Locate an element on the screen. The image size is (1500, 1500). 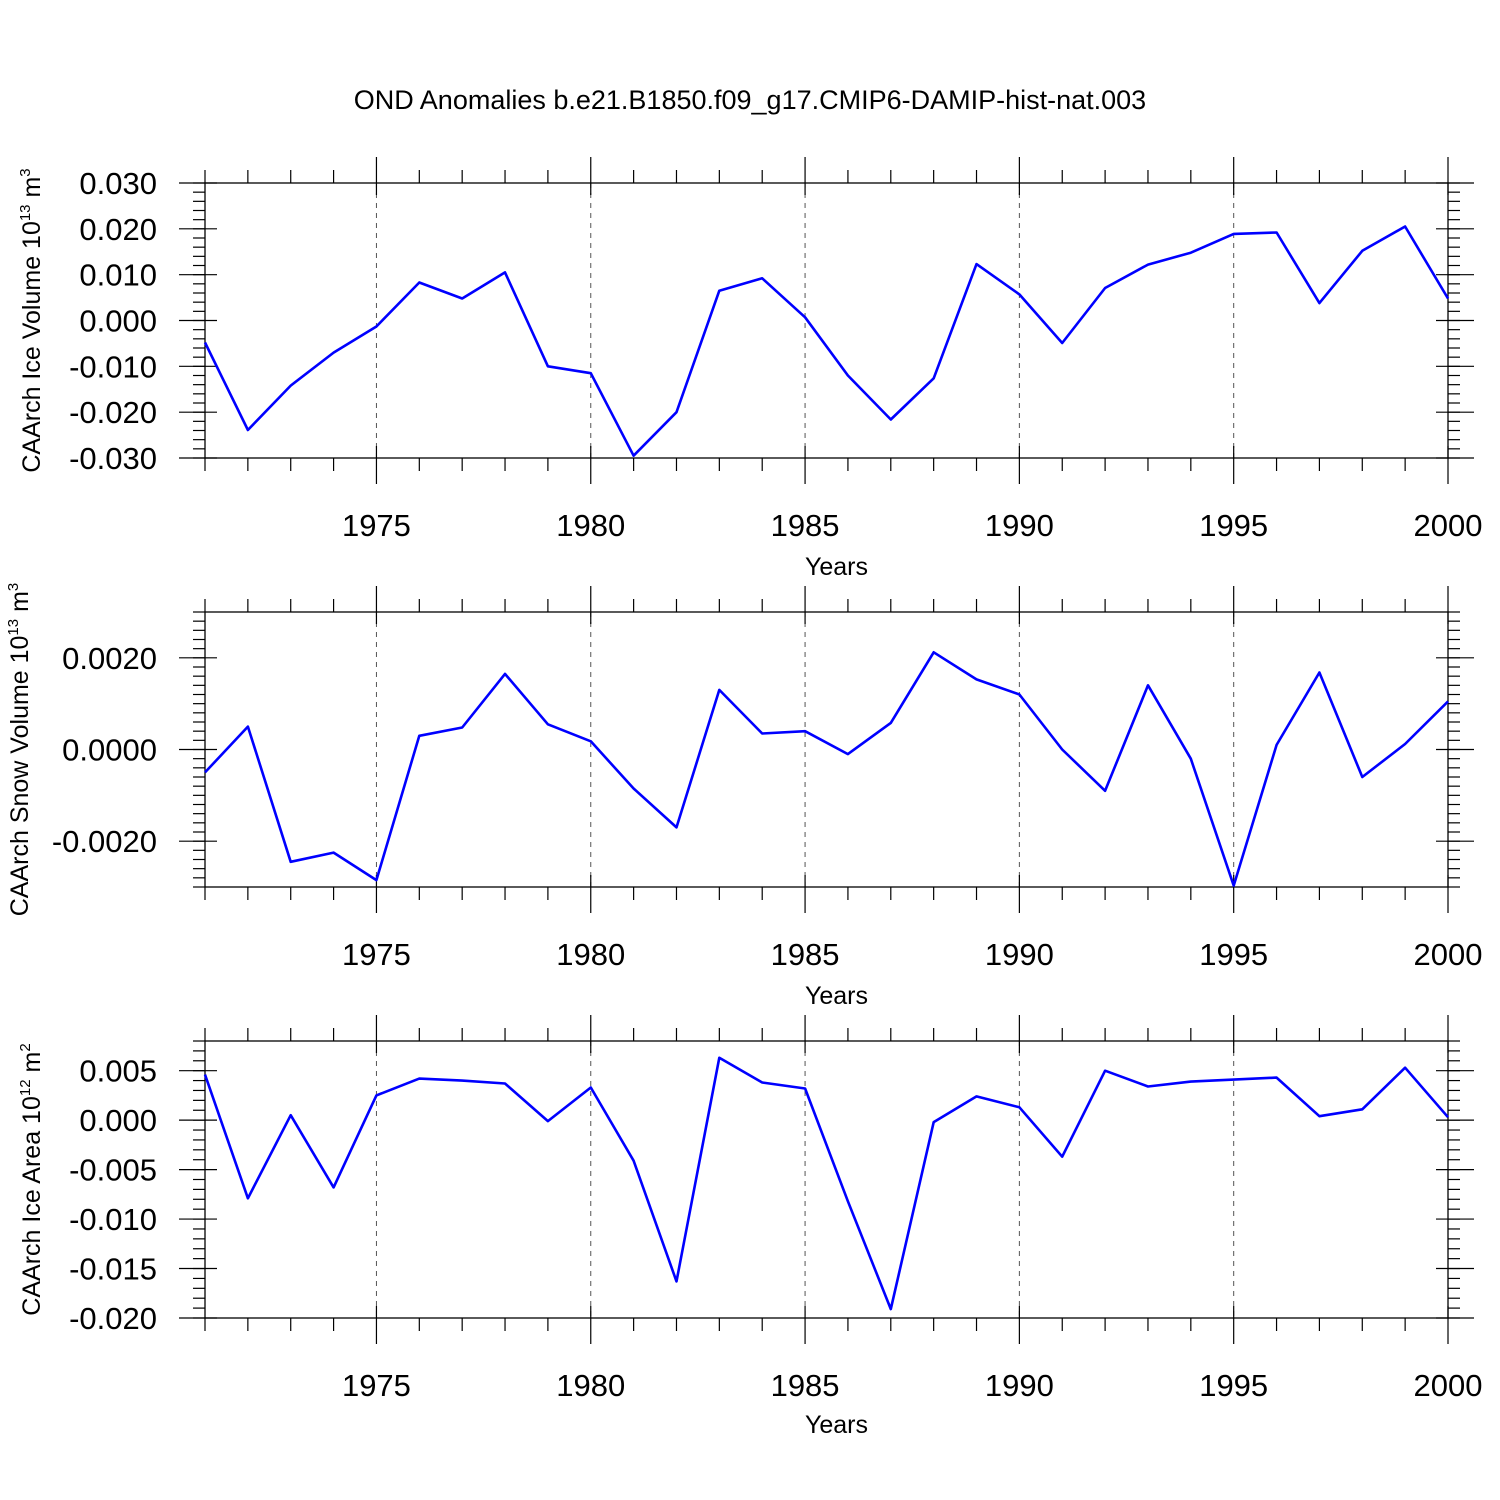
y-tick-label: 0.010 is located at coordinates (118, 275).